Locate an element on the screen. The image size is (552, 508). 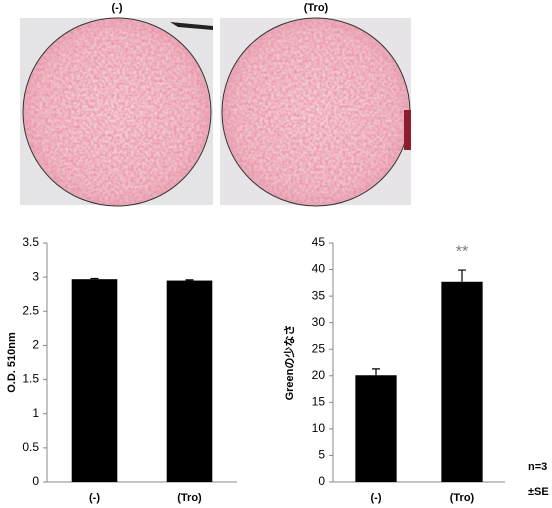
y-tick-label: 2.5 is located at coordinates (30, 310).